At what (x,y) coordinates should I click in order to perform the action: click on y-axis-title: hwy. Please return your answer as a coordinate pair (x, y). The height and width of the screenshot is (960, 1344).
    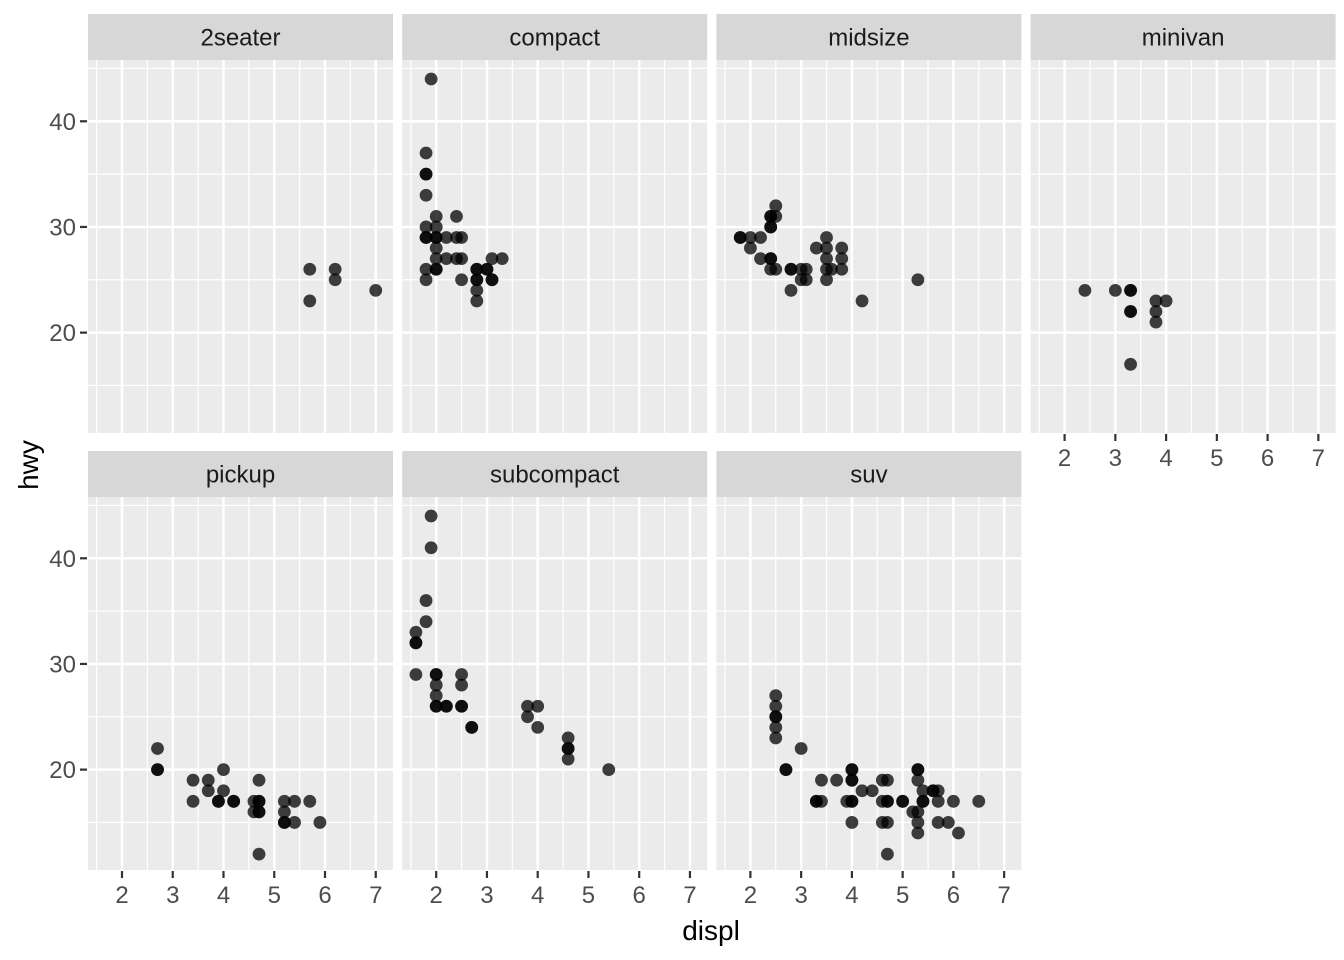
    Looking at the image, I should click on (28, 465).